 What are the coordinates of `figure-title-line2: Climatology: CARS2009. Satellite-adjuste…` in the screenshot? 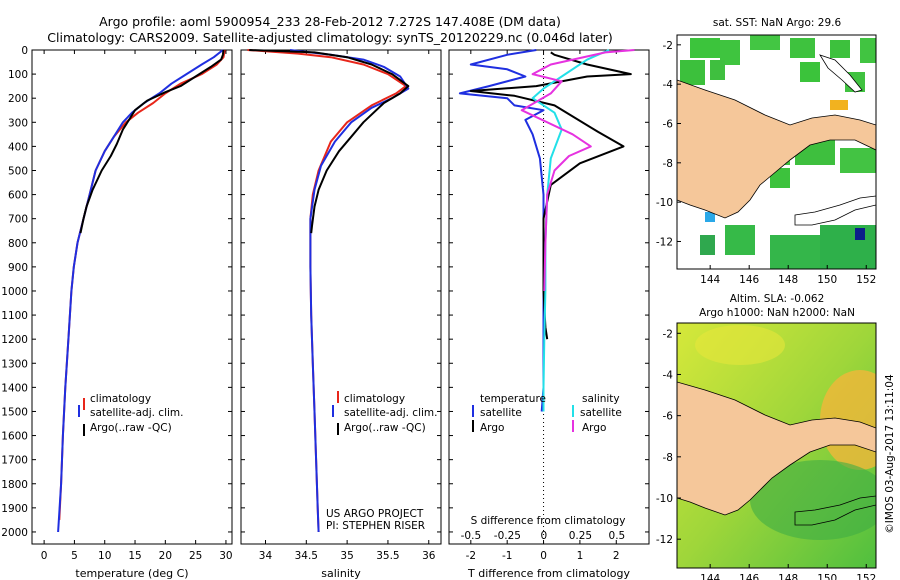 It's located at (329, 37).